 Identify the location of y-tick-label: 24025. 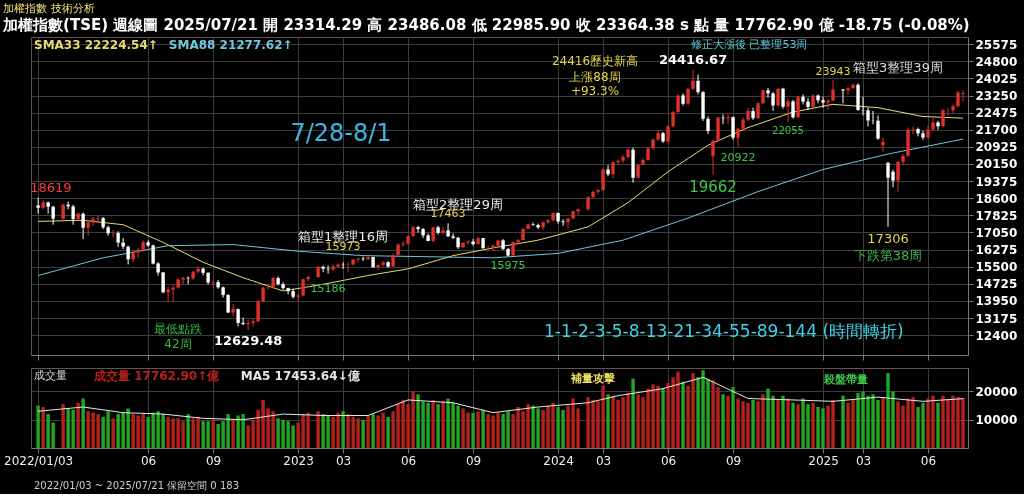
(996, 78).